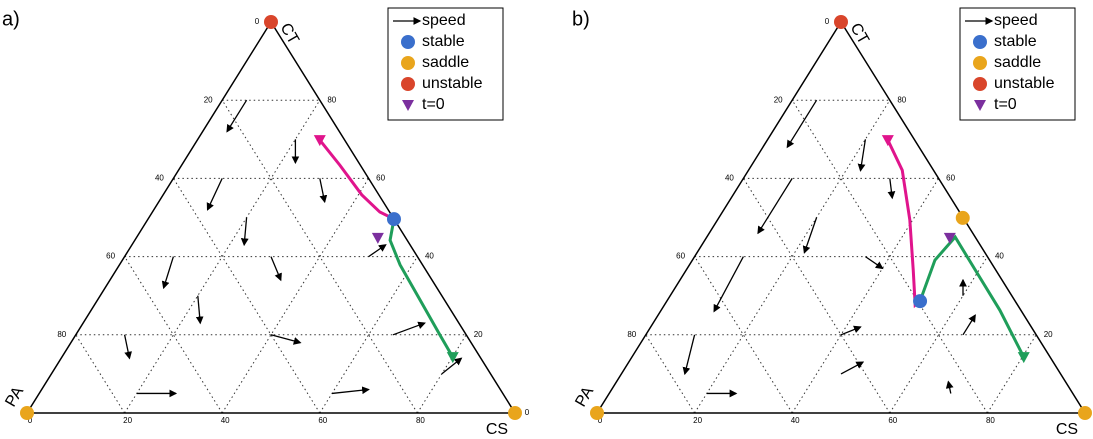 The image size is (1093, 439). I want to click on panel-label: a), so click(11, 19).